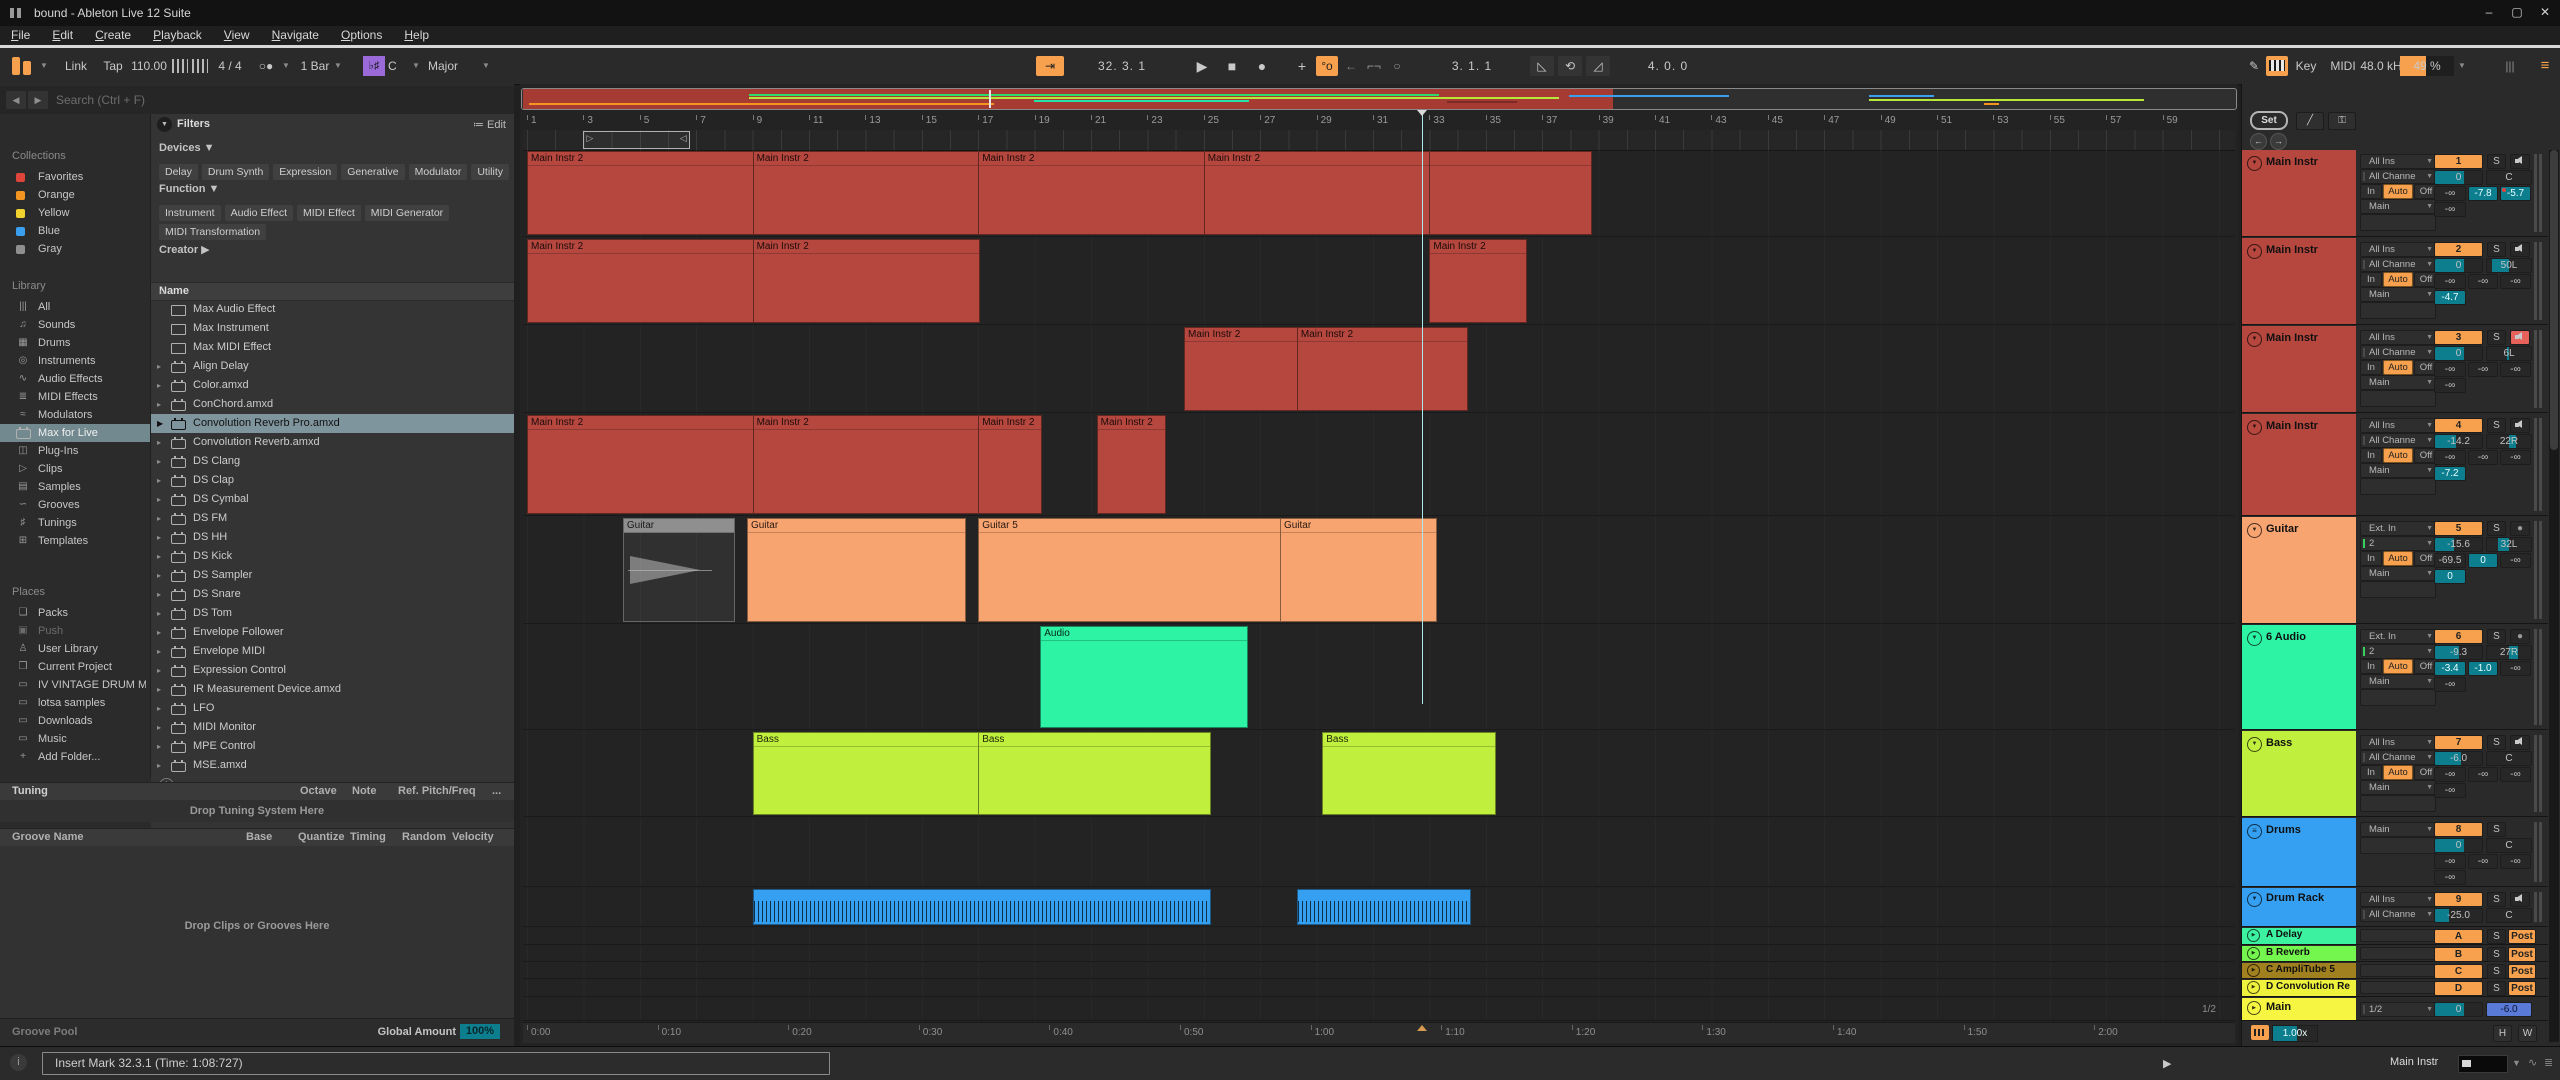  What do you see at coordinates (438, 172) in the screenshot?
I see `filter-chip-modulator: Modulator` at bounding box center [438, 172].